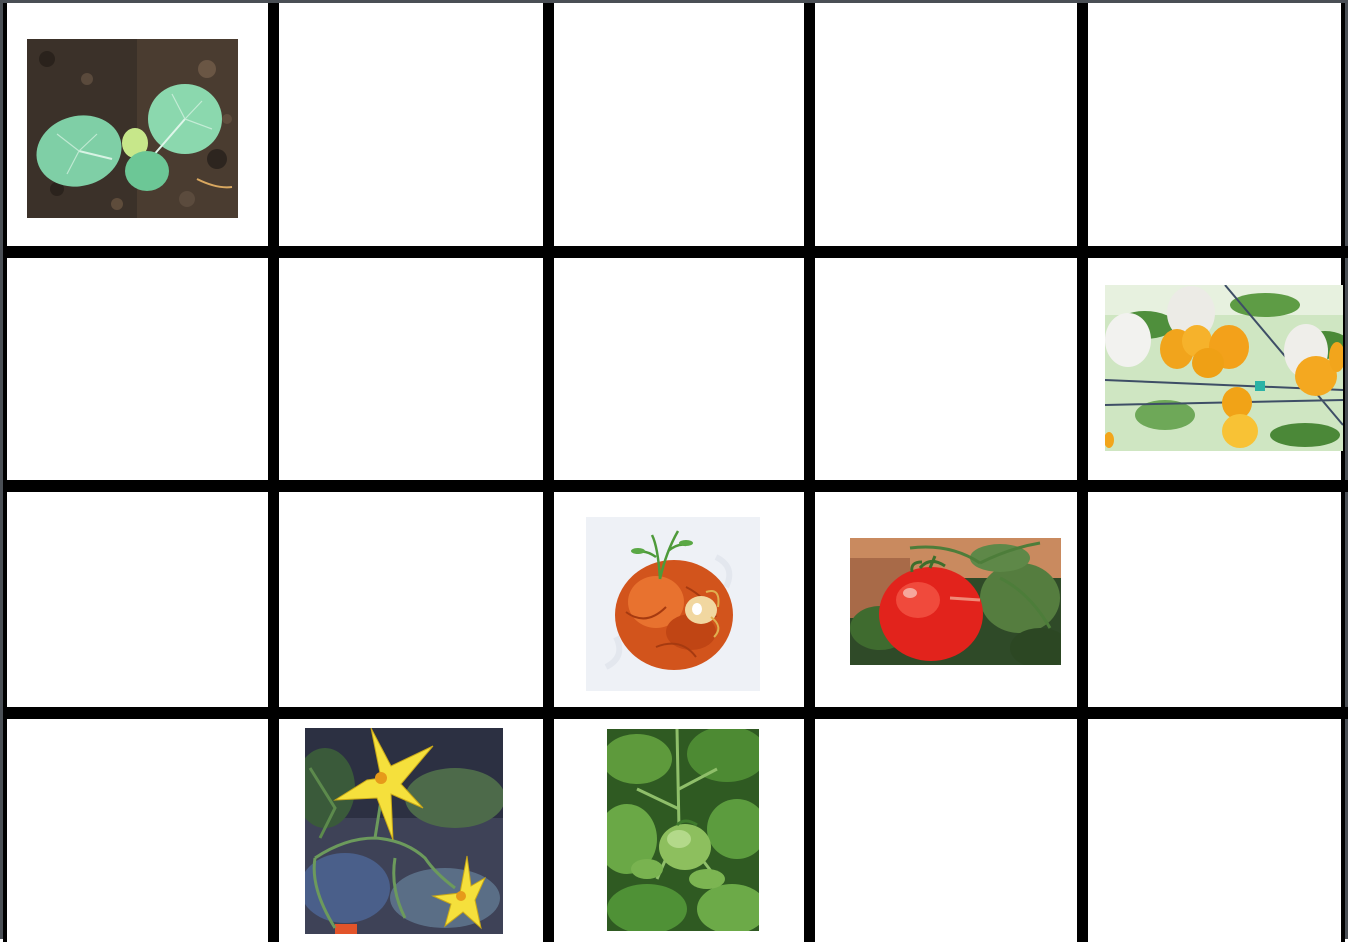  I want to click on grid-cell-r2c2, so click(411, 369).